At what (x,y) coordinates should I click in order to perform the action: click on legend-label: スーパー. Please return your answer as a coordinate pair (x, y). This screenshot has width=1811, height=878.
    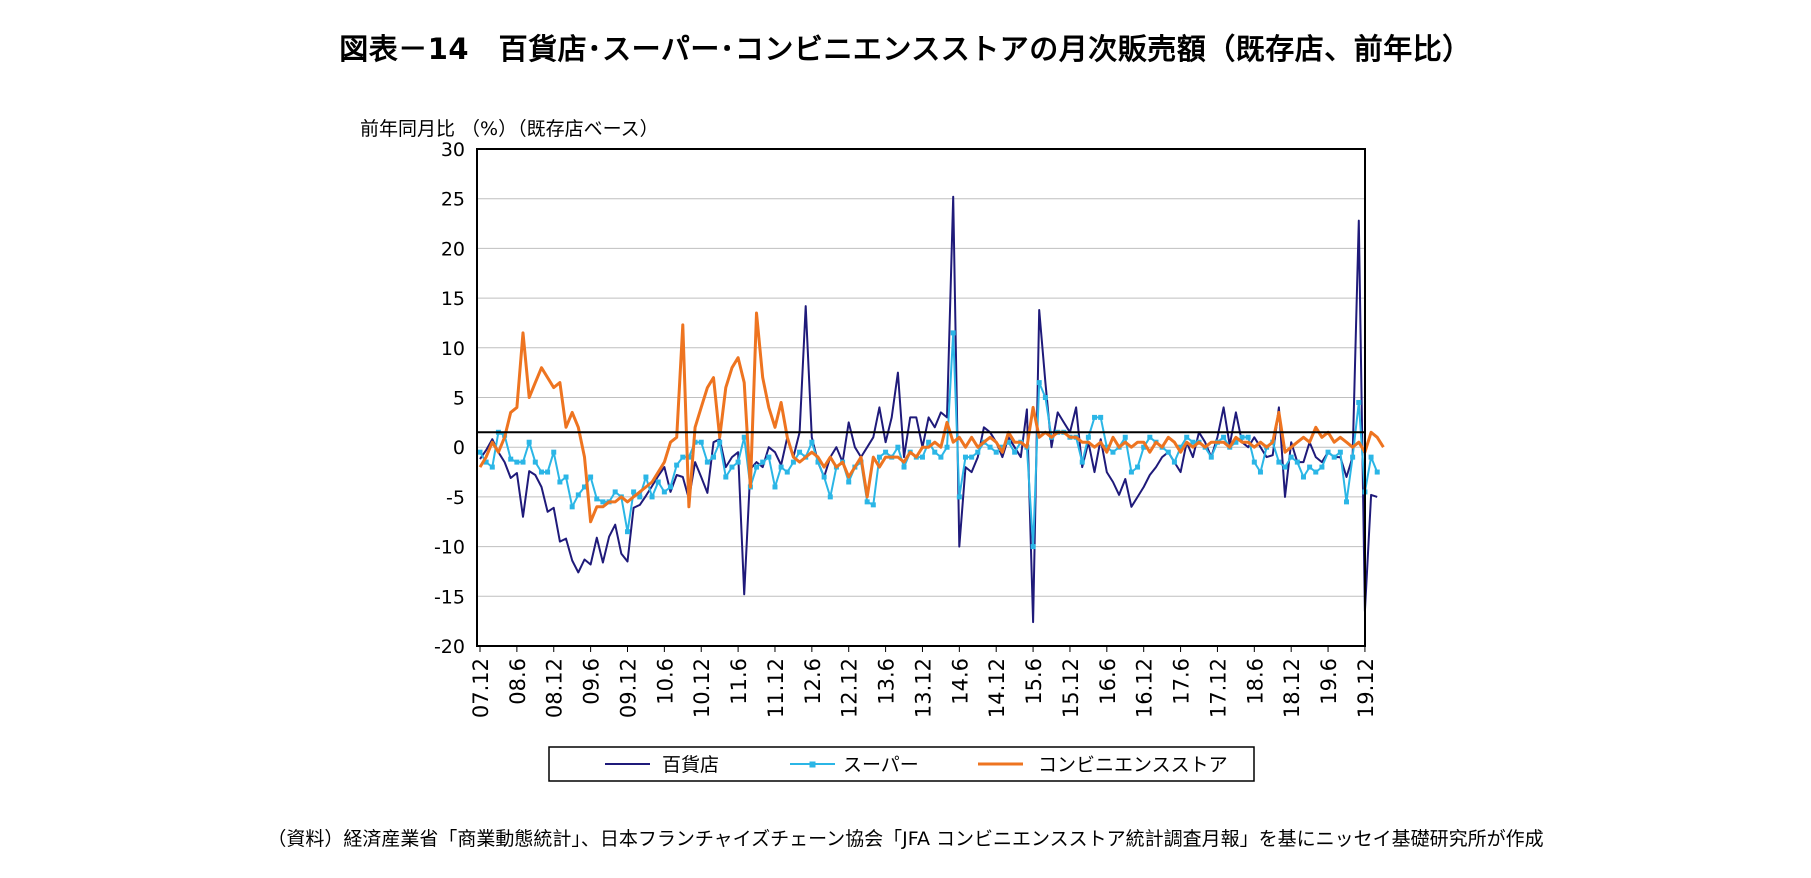
    Looking at the image, I should click on (881, 765).